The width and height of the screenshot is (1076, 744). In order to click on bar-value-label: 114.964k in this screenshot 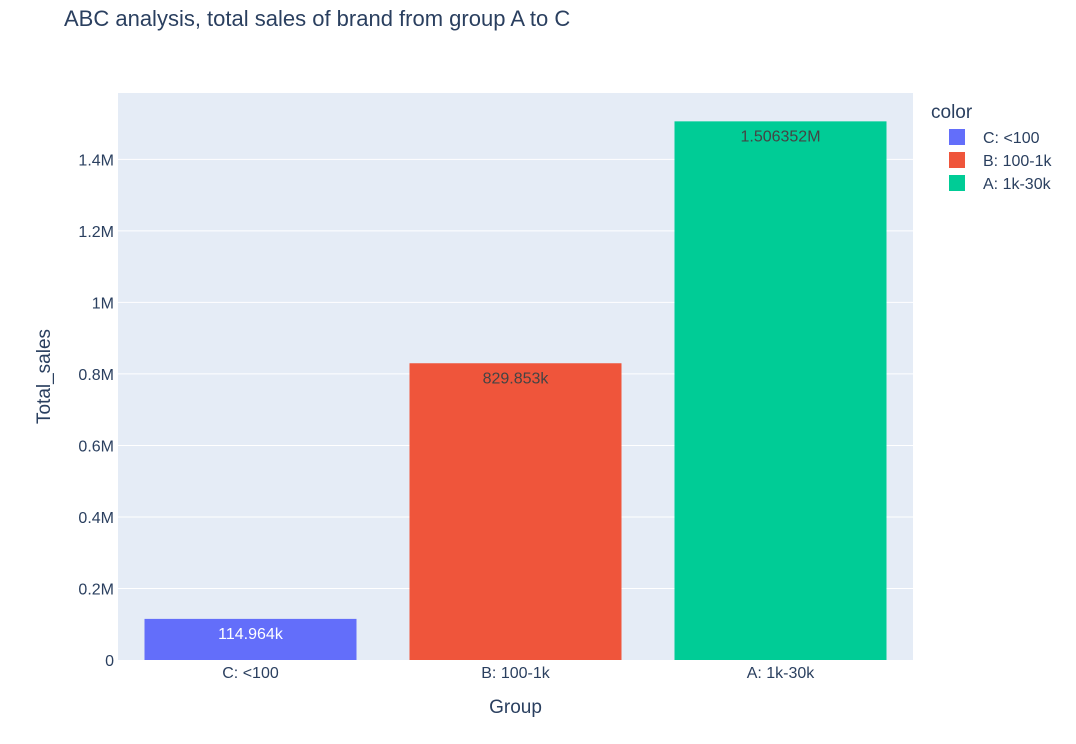, I will do `click(251, 634)`.